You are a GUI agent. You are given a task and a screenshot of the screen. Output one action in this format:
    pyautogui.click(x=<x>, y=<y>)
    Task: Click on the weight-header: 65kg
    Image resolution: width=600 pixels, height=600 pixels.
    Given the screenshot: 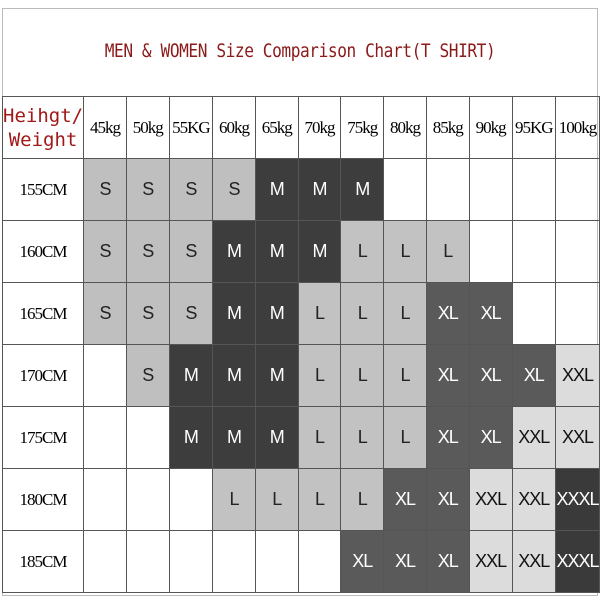 What is the action you would take?
    pyautogui.click(x=276, y=127)
    